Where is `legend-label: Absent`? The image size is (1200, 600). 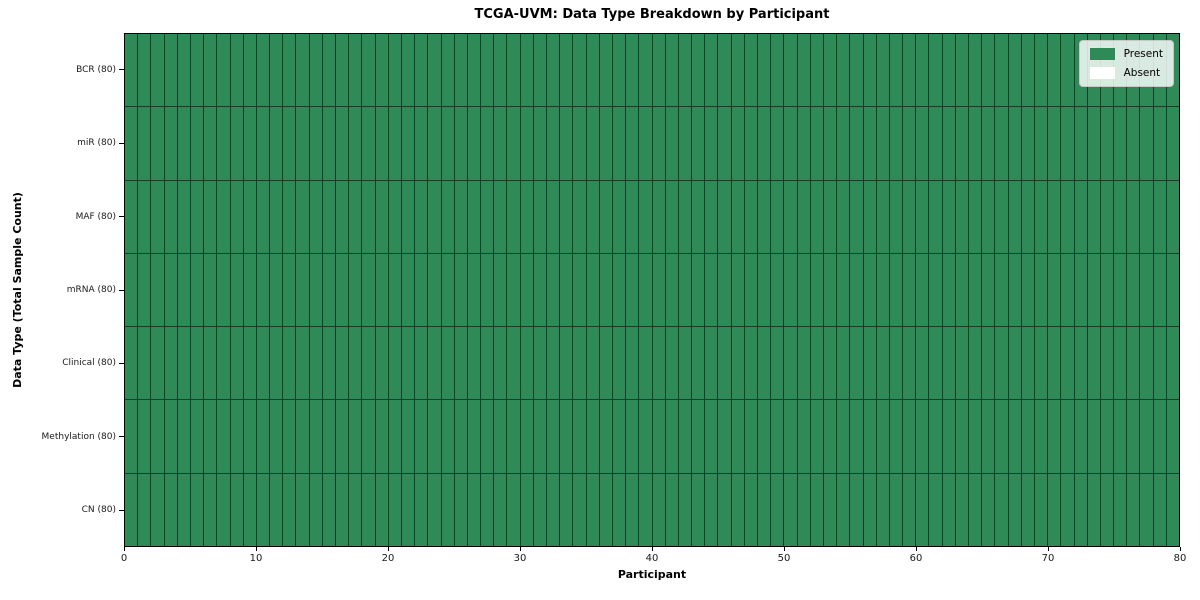 legend-label: Absent is located at coordinates (1142, 72).